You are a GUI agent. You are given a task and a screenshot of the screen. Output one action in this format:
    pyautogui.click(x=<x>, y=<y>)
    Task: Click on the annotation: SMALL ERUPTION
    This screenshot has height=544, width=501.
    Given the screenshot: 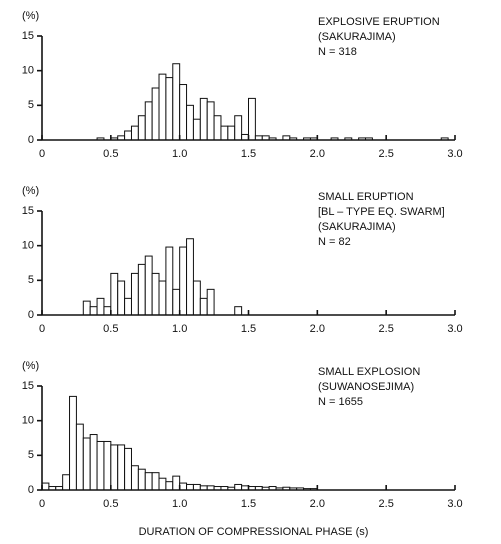 What is the action you would take?
    pyautogui.click(x=366, y=197)
    